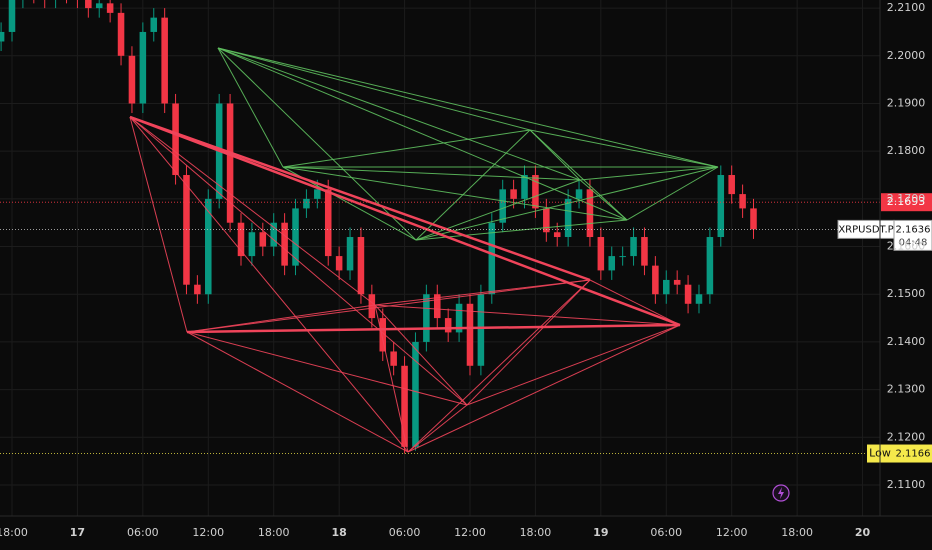  I want to click on y-tick-label: 2.1600, so click(906, 246).